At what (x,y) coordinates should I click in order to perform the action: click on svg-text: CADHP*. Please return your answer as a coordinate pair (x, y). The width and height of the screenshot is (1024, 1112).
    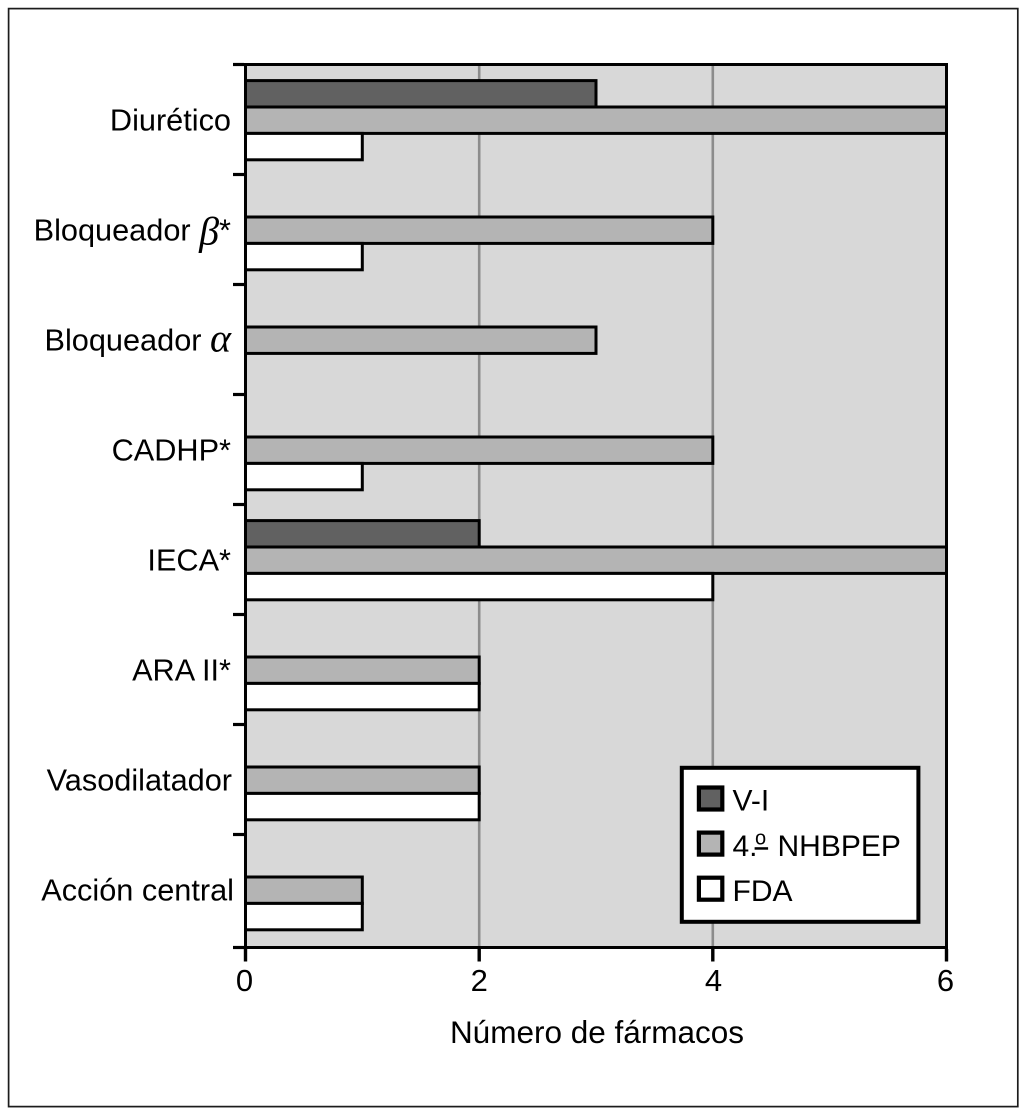
    Looking at the image, I should click on (171, 450).